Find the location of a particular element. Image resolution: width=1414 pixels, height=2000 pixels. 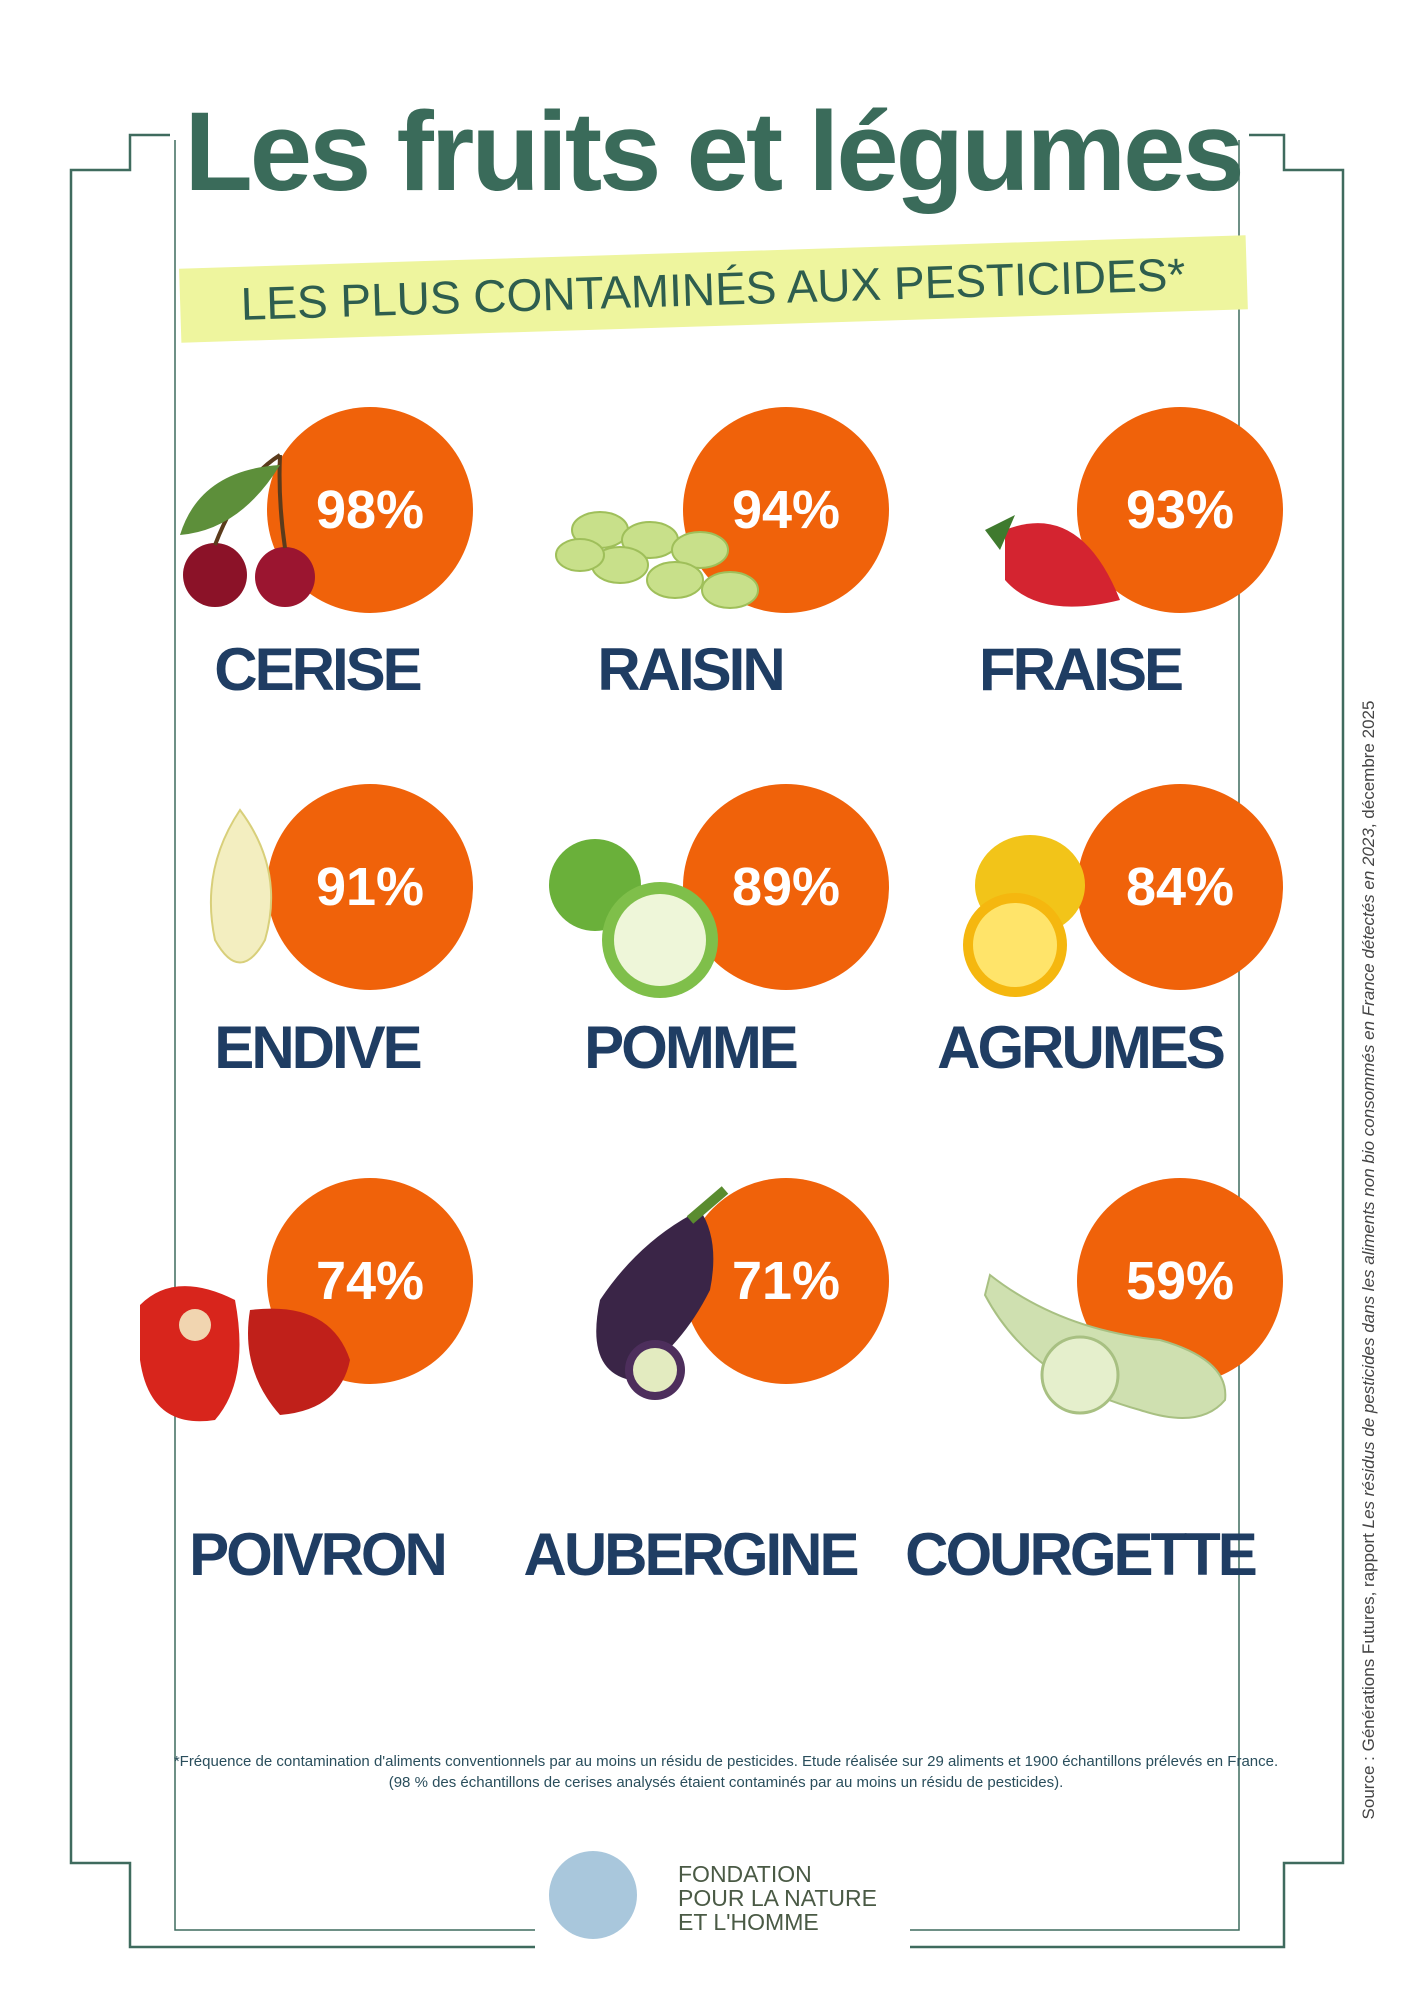

source-suffix: , décembre 2025 is located at coordinates (1368, 765).